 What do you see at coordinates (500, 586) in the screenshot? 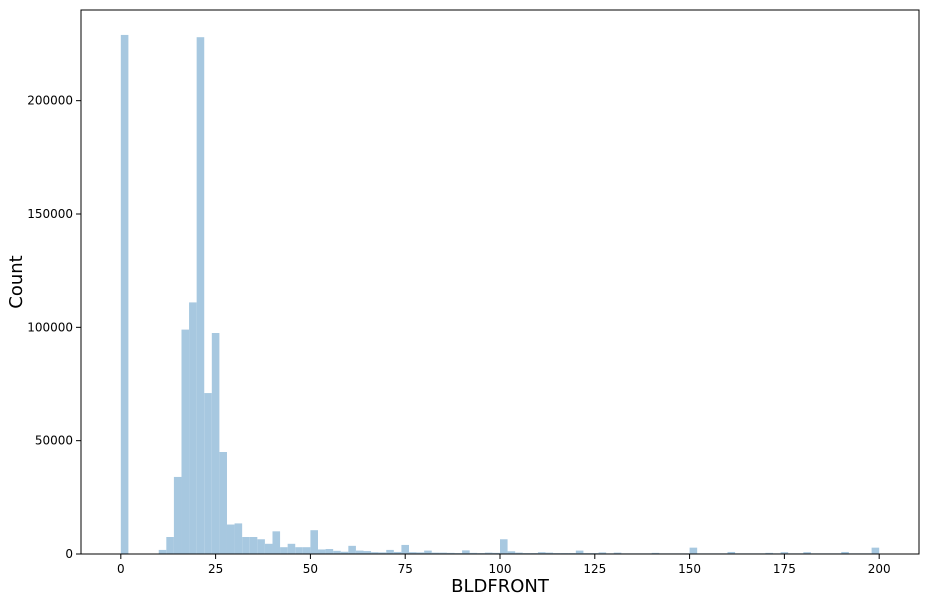
I see `x-axis-title: BLDFRONT` at bounding box center [500, 586].